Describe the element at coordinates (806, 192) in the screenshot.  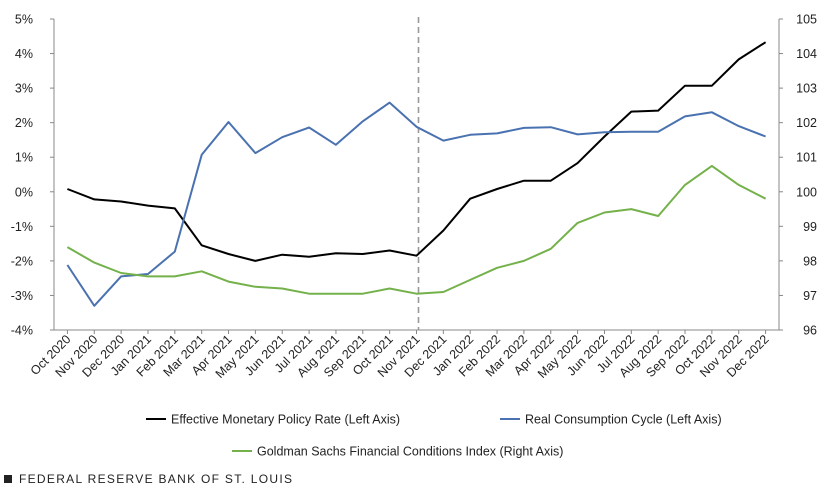
I see `right-tick-label: 100` at that location.